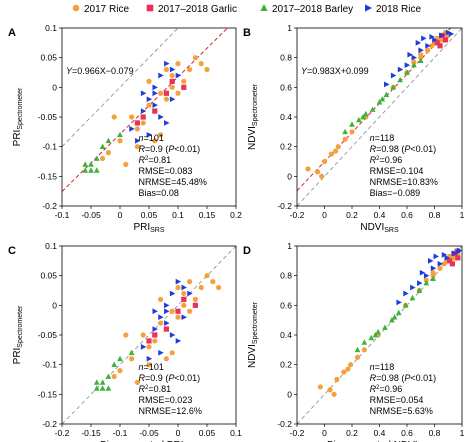  Describe the element at coordinates (286, 276) in the screenshot. I see `y-tick-label: 0.8` at that location.